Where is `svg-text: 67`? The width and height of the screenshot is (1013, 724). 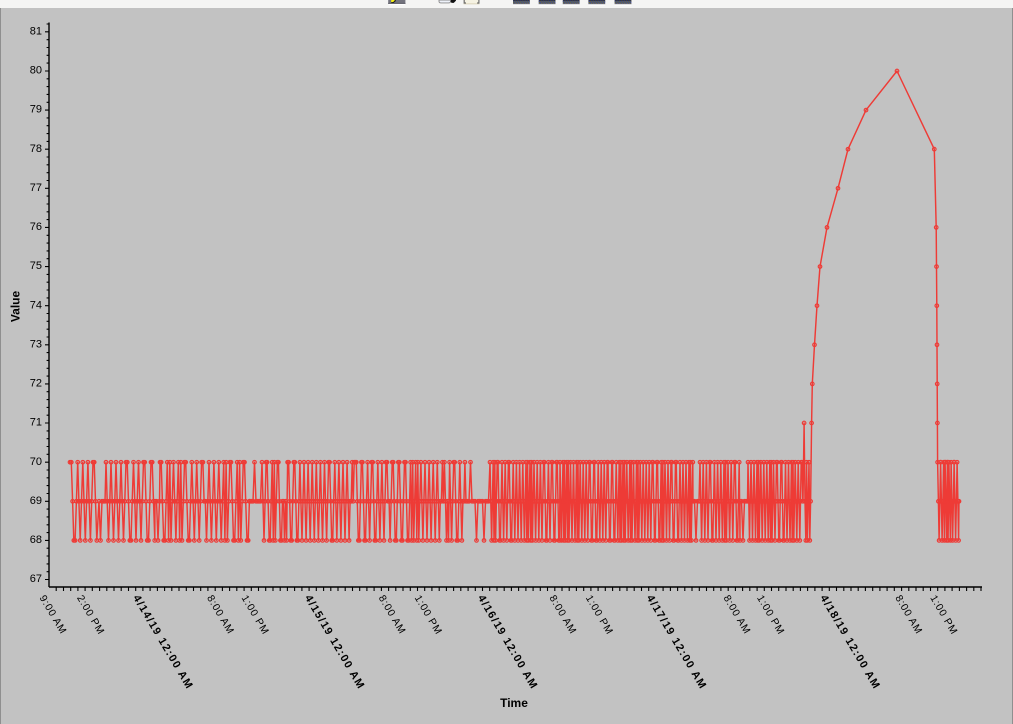
svg-text: 67 is located at coordinates (36, 579).